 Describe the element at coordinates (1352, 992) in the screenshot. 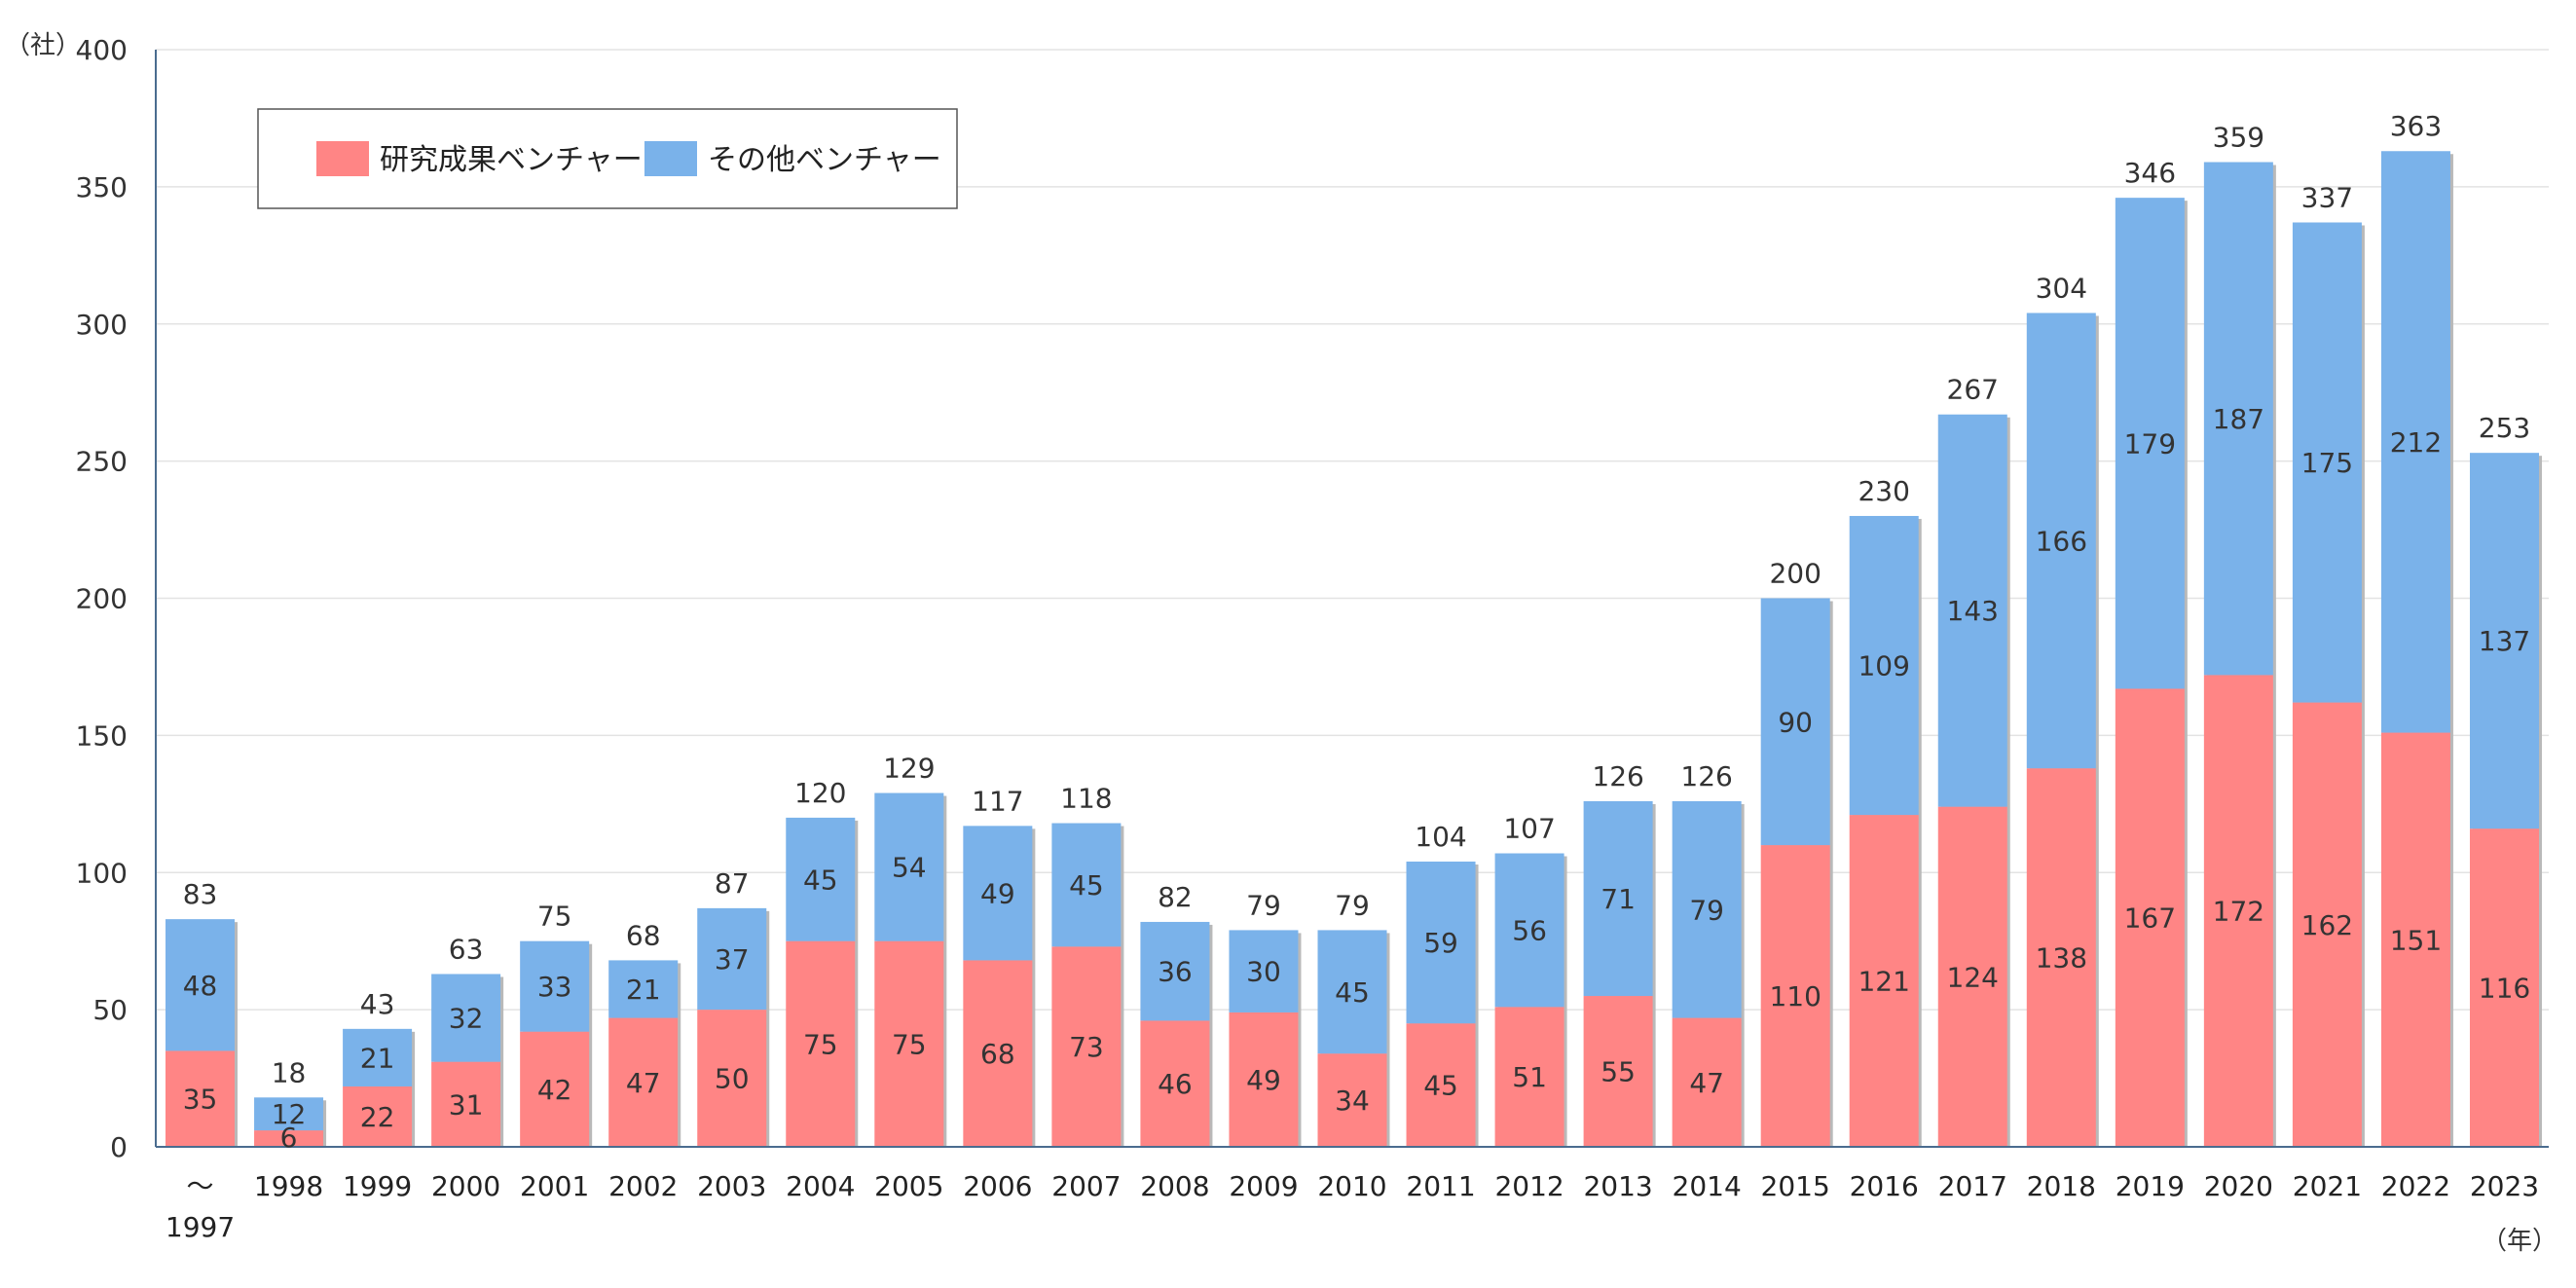

I see `data-label-other: 45` at that location.